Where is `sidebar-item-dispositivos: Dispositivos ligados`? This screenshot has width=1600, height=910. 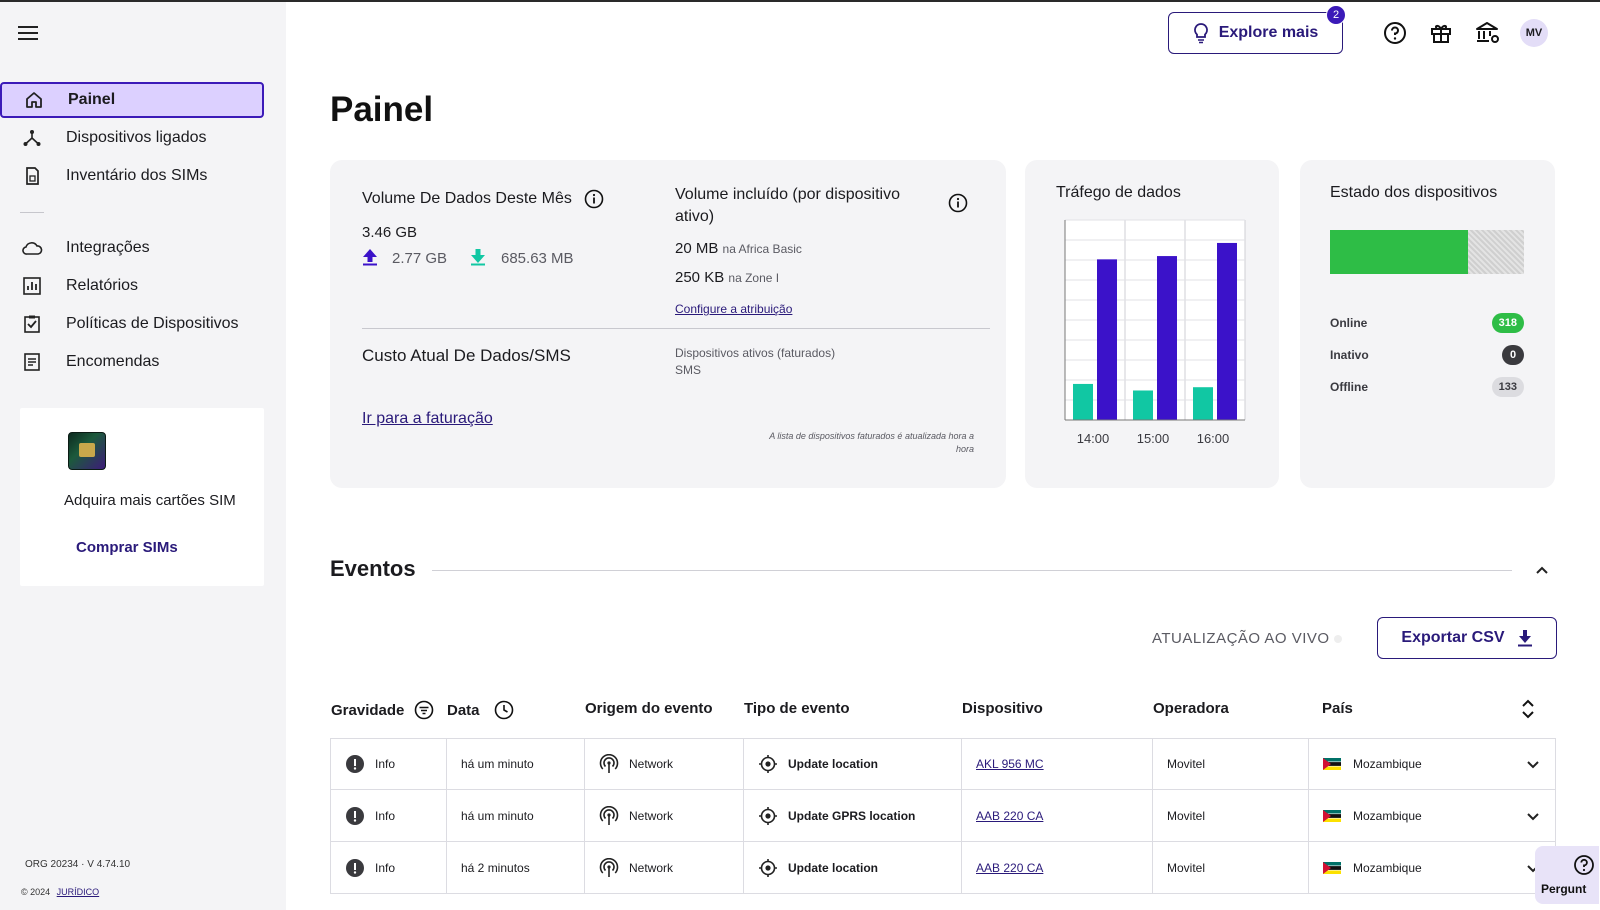 sidebar-item-dispositivos: Dispositivos ligados is located at coordinates (132, 138).